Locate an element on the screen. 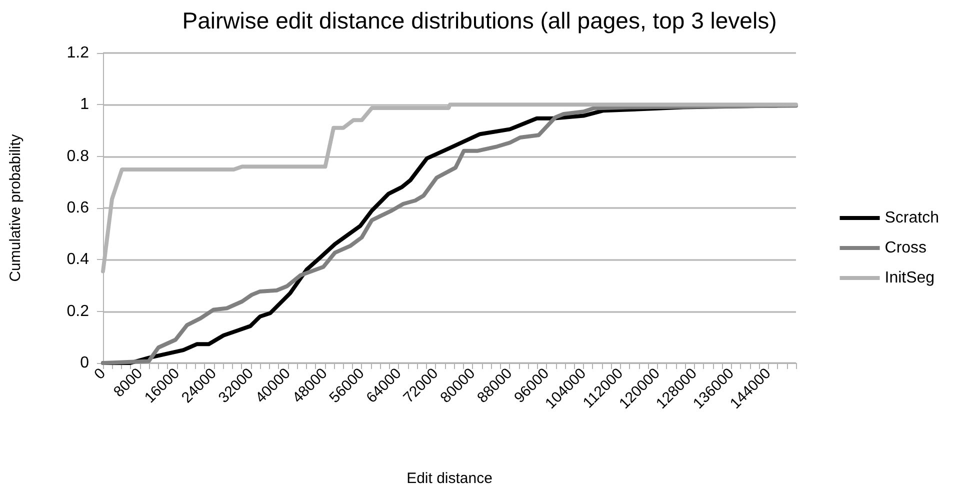 This screenshot has width=959, height=496. y-tick-label: 0.6 is located at coordinates (78, 208).